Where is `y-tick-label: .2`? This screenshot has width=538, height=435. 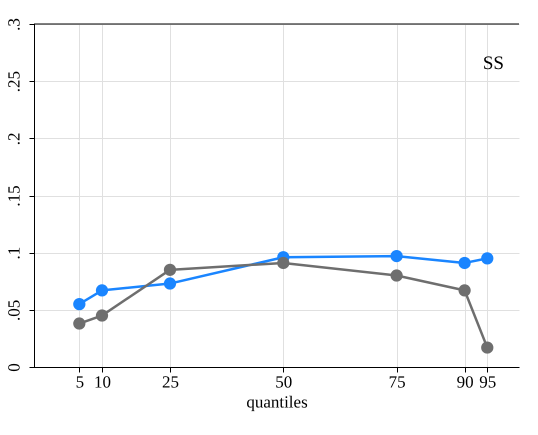 y-tick-label: .2 is located at coordinates (14, 139).